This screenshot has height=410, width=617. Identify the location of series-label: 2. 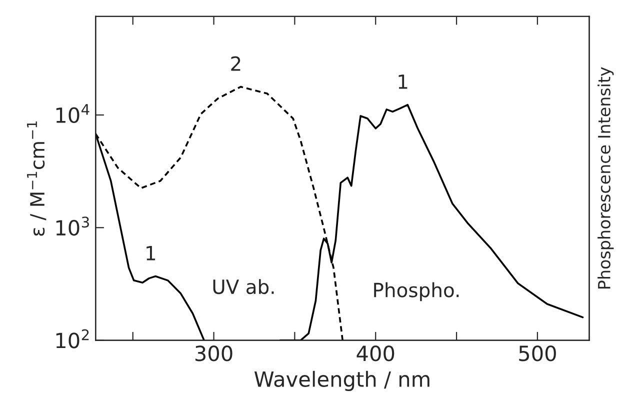
(235, 63).